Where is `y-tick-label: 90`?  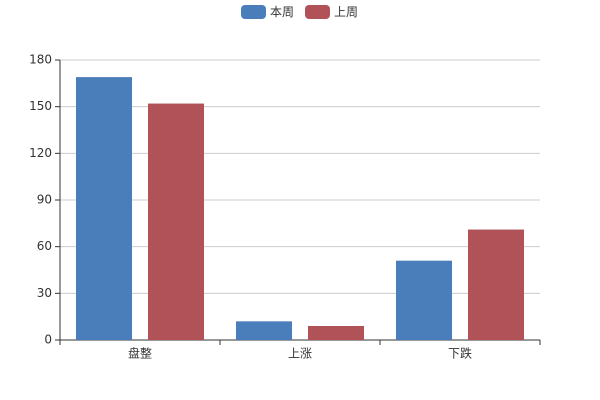
y-tick-label: 90 is located at coordinates (44, 200).